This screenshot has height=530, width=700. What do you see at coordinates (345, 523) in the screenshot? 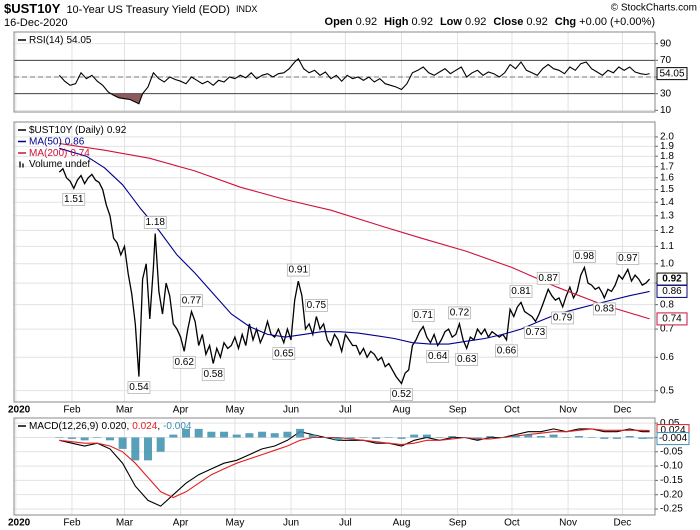
I see `x-tick-label: Jul` at bounding box center [345, 523].